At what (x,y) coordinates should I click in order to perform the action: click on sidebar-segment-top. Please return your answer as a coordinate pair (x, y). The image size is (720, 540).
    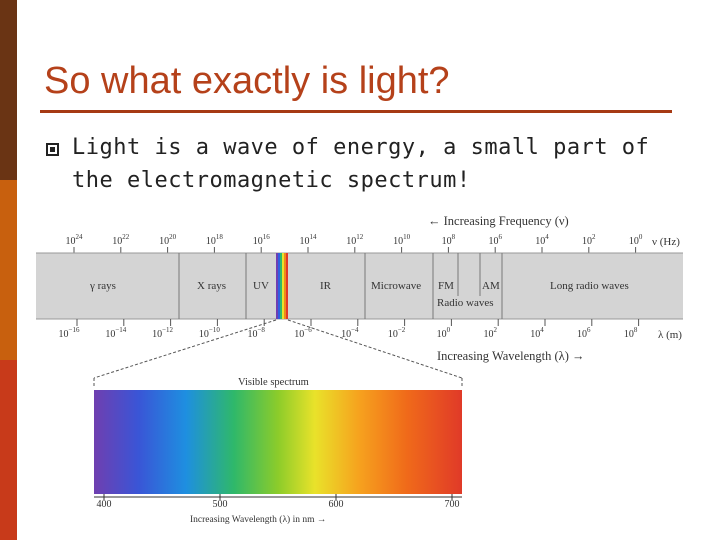
    Looking at the image, I should click on (8, 90).